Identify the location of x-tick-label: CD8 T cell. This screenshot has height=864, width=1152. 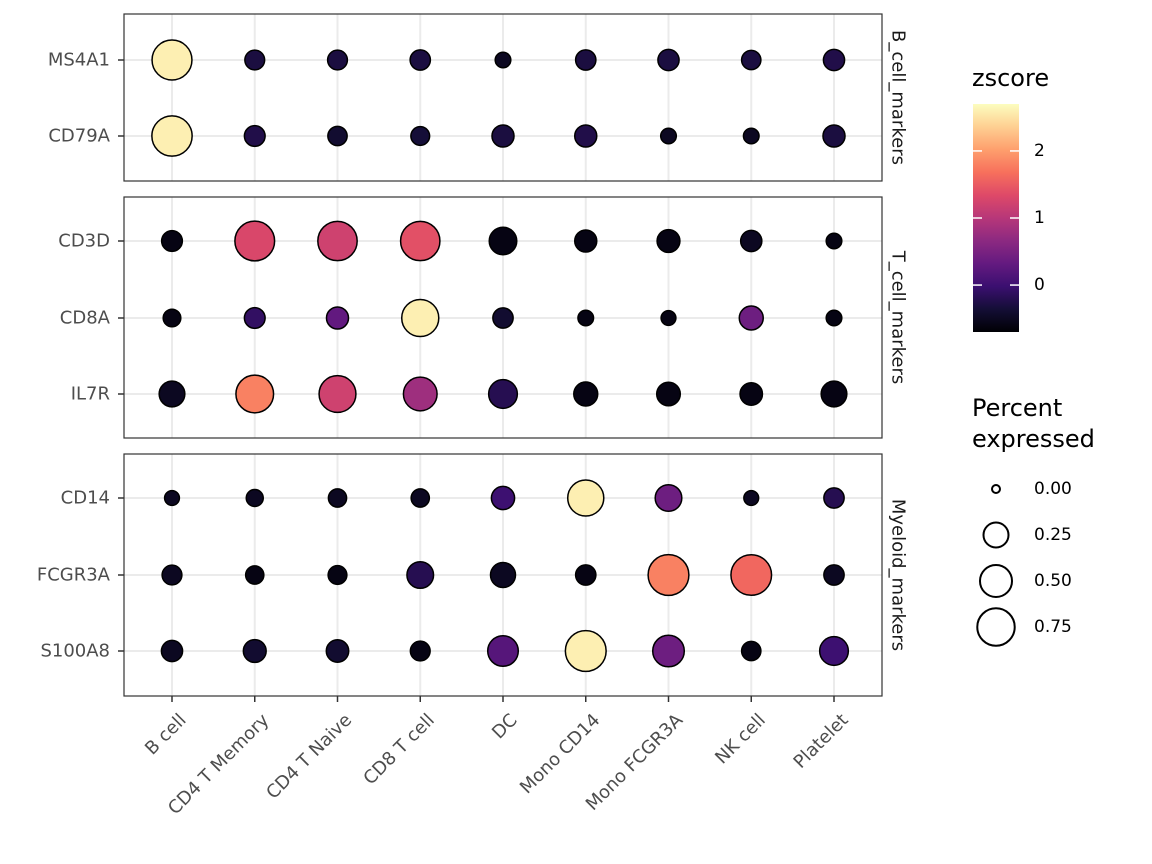
(398, 749).